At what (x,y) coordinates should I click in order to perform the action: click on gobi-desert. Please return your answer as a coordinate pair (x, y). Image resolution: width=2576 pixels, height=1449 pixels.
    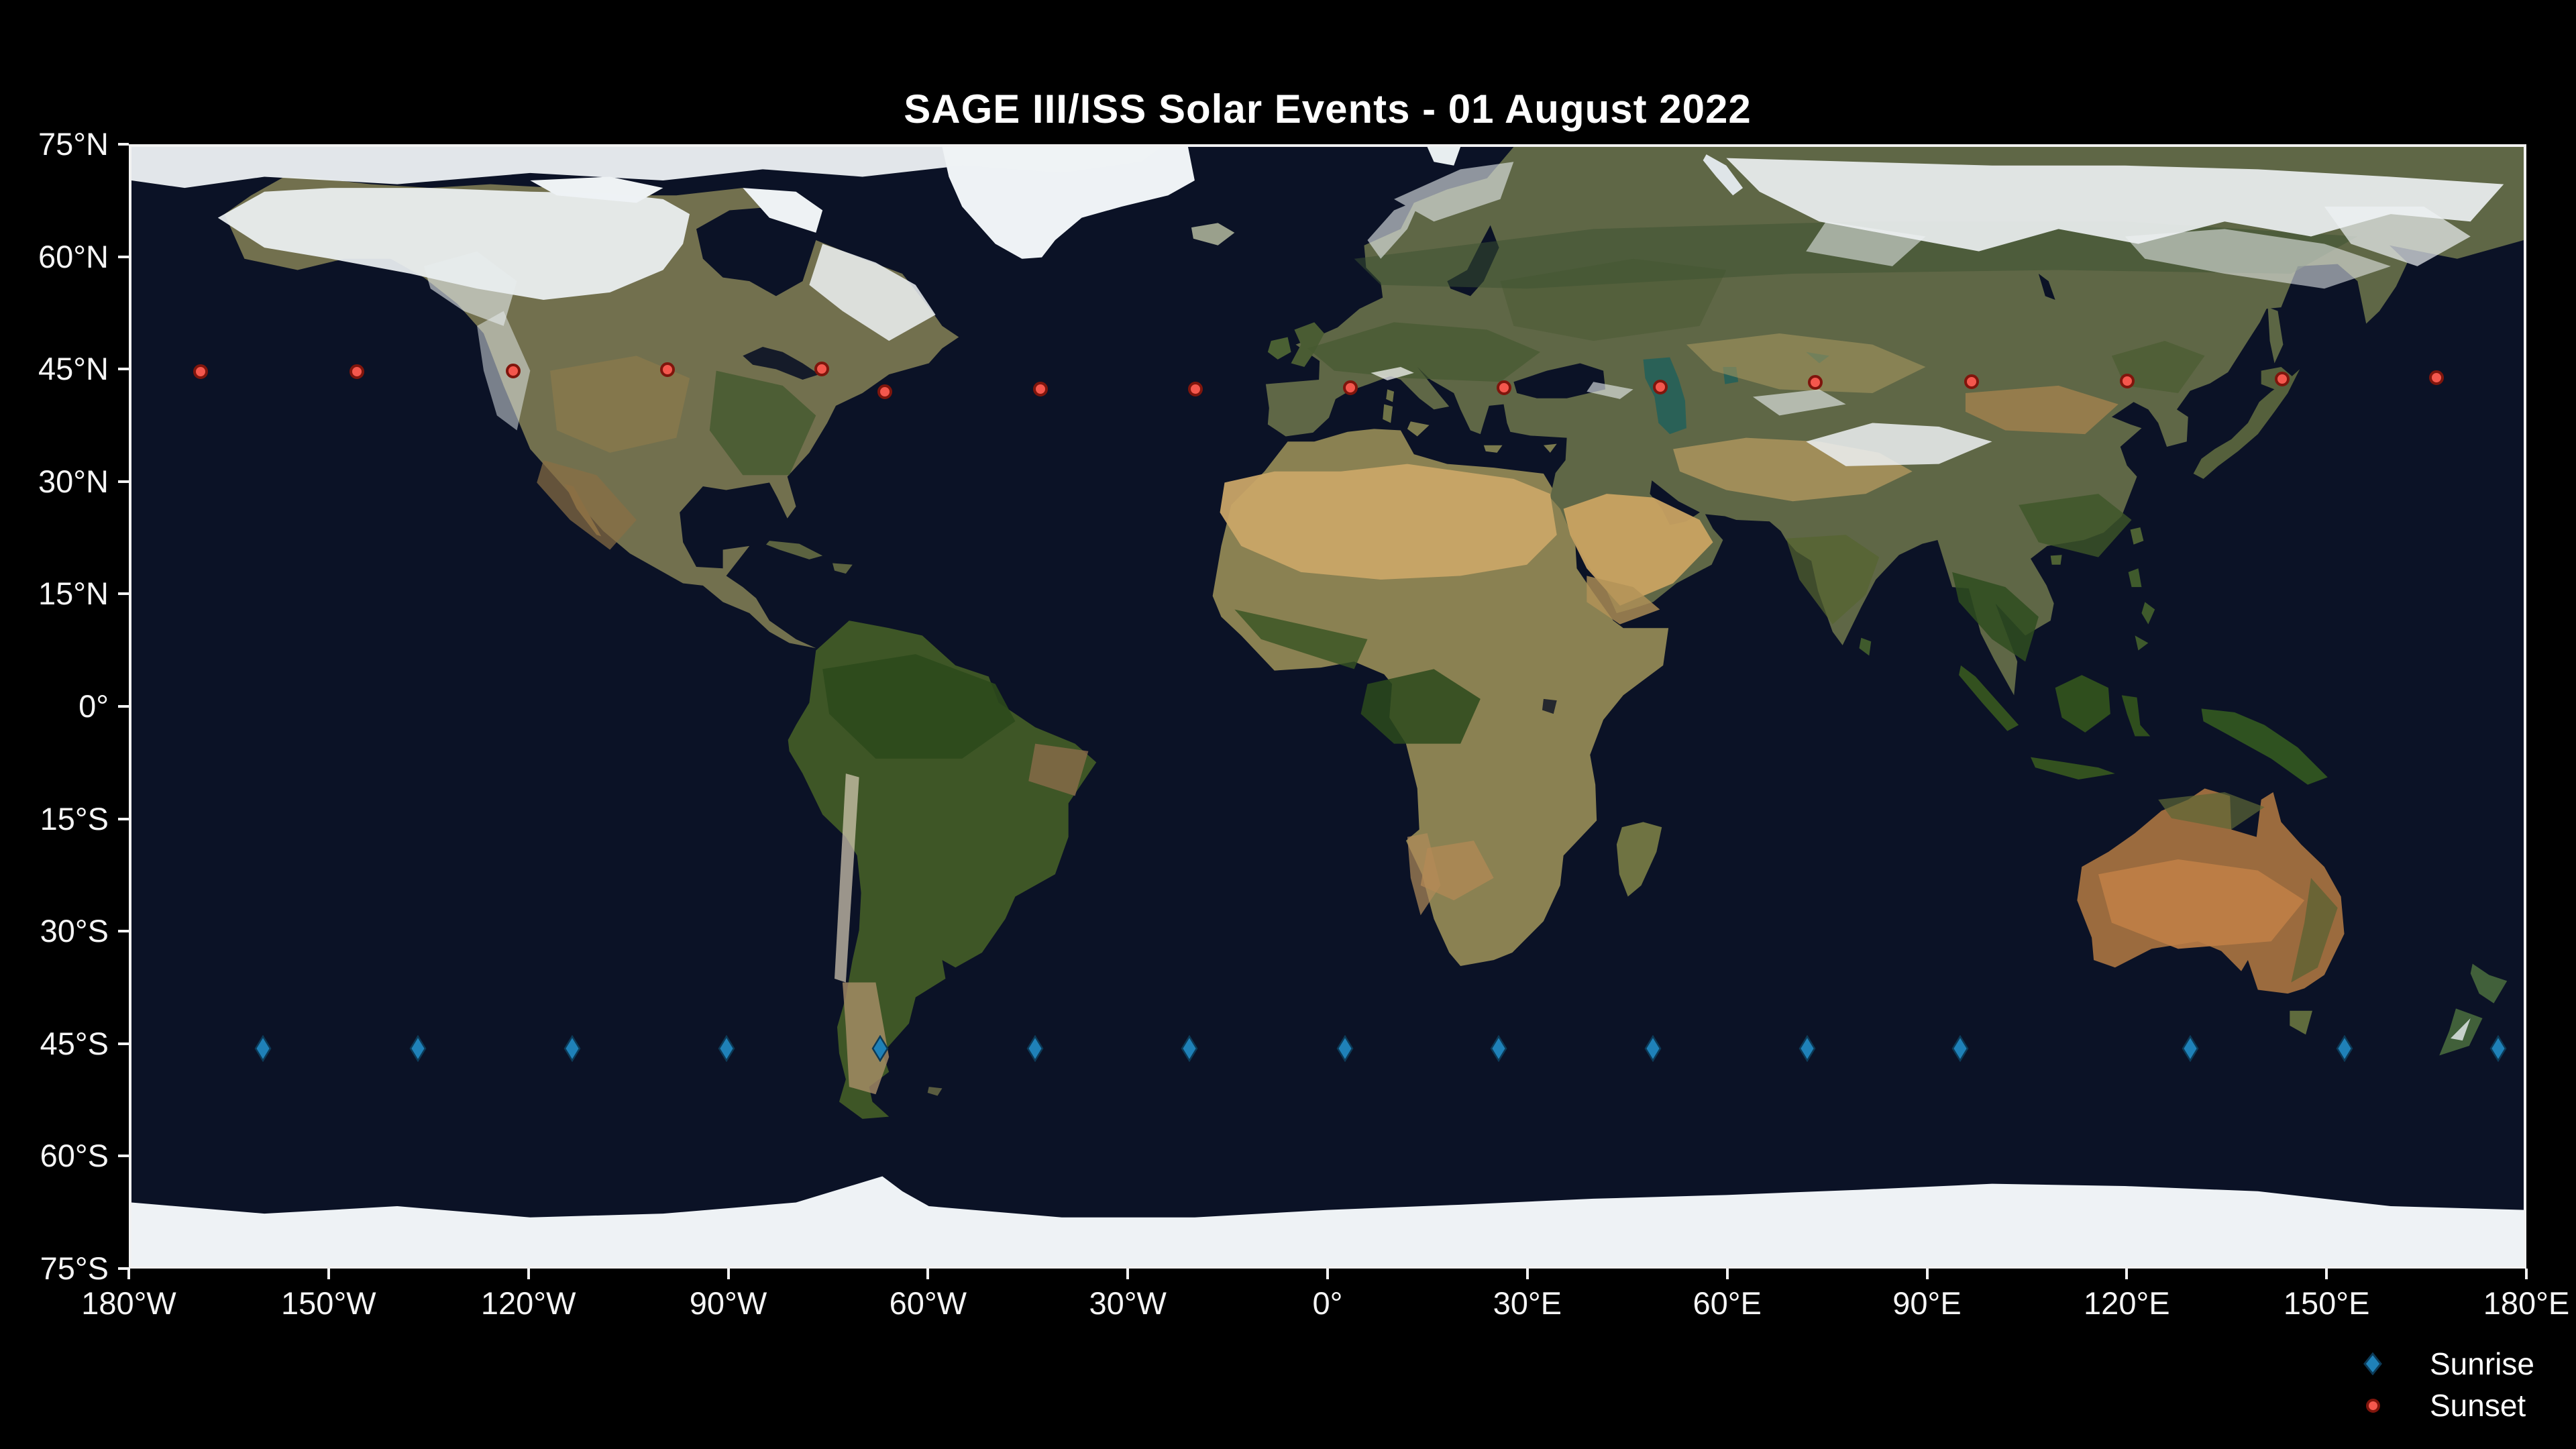
    Looking at the image, I should click on (2041, 410).